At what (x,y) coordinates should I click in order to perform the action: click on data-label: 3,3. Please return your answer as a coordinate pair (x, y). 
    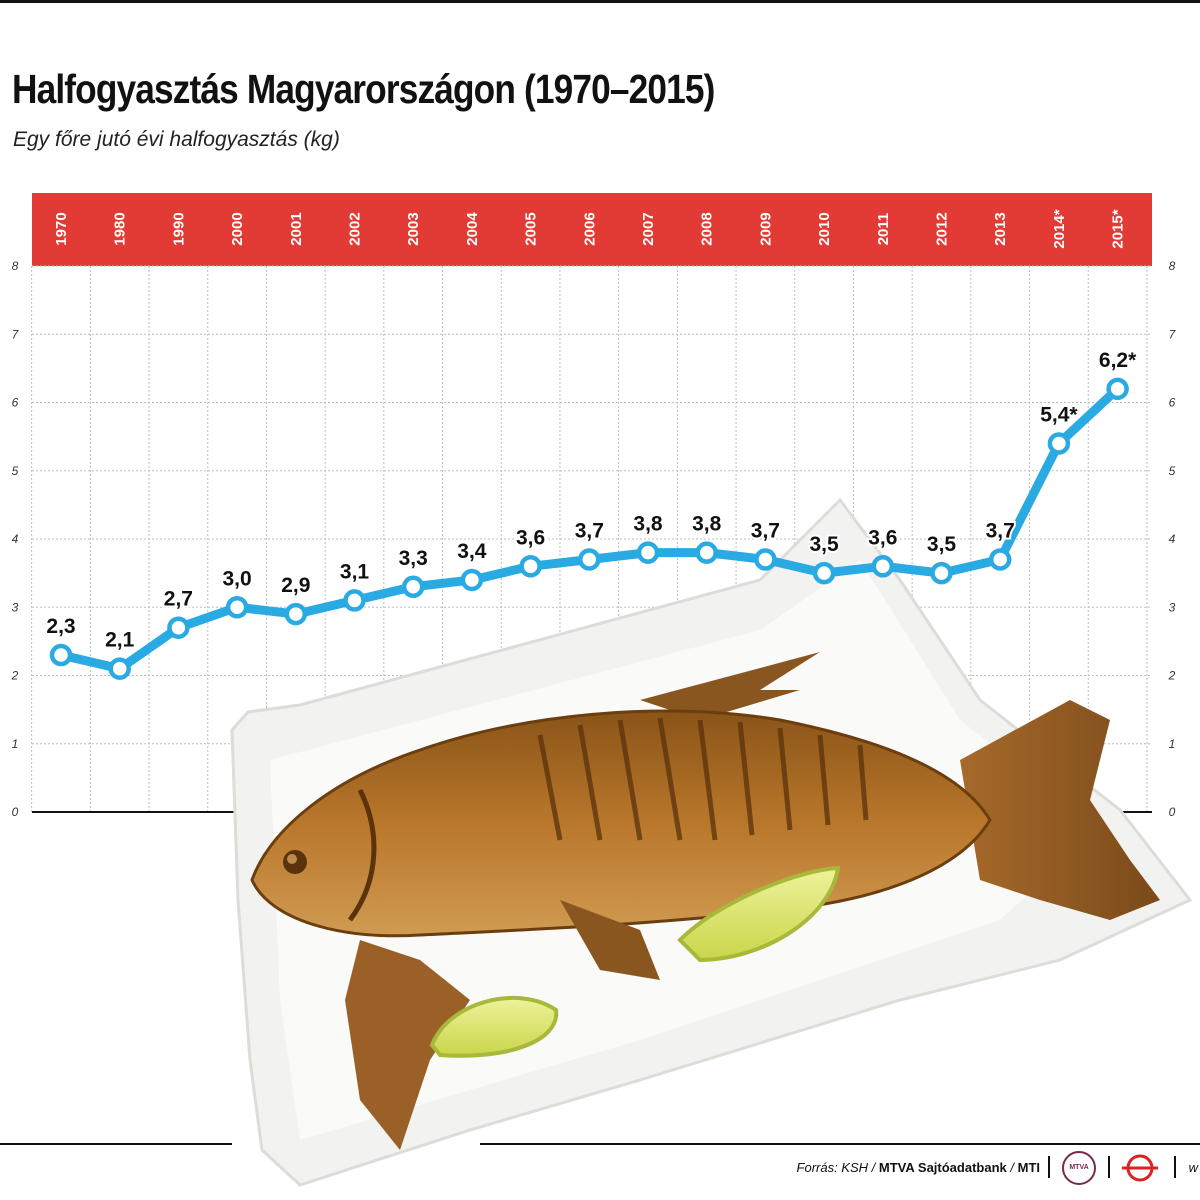
    Looking at the image, I should click on (413, 558).